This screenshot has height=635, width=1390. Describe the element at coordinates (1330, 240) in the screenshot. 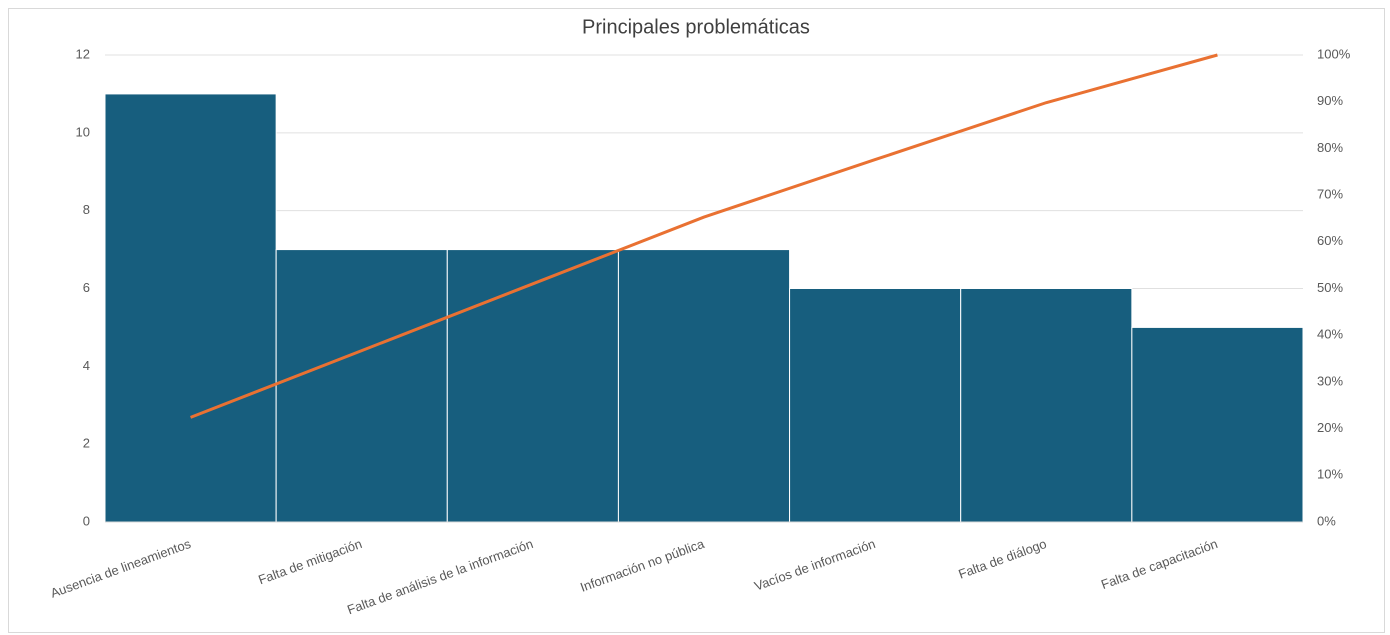

I see `y2-tick-label: 60%` at that location.